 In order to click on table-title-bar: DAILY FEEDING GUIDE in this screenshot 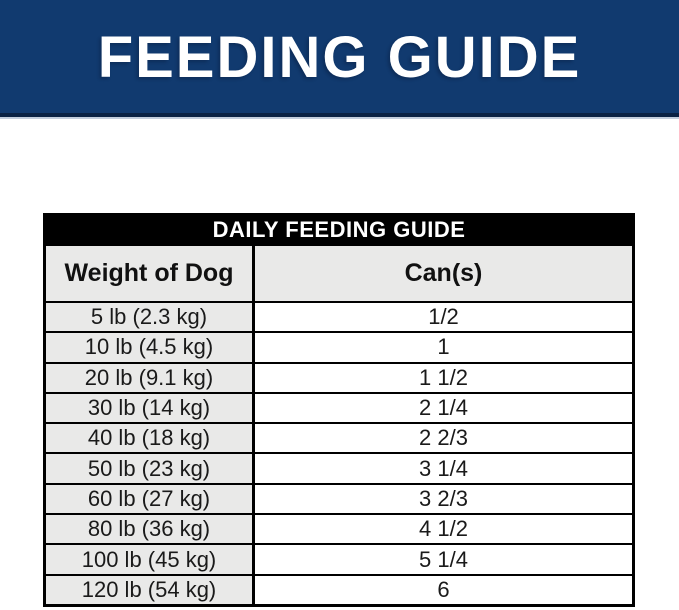, I will do `click(339, 230)`.